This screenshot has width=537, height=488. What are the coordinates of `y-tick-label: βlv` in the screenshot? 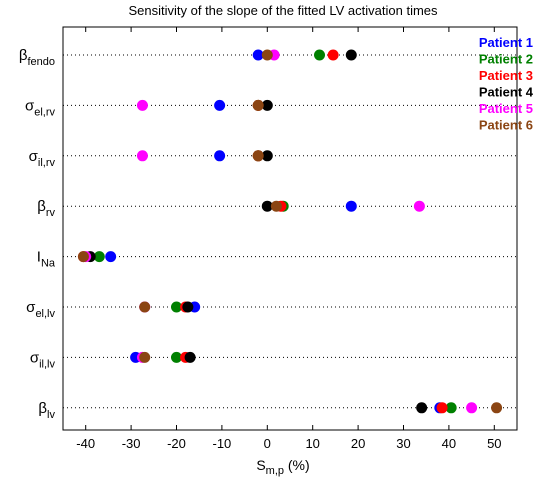 It's located at (46, 410).